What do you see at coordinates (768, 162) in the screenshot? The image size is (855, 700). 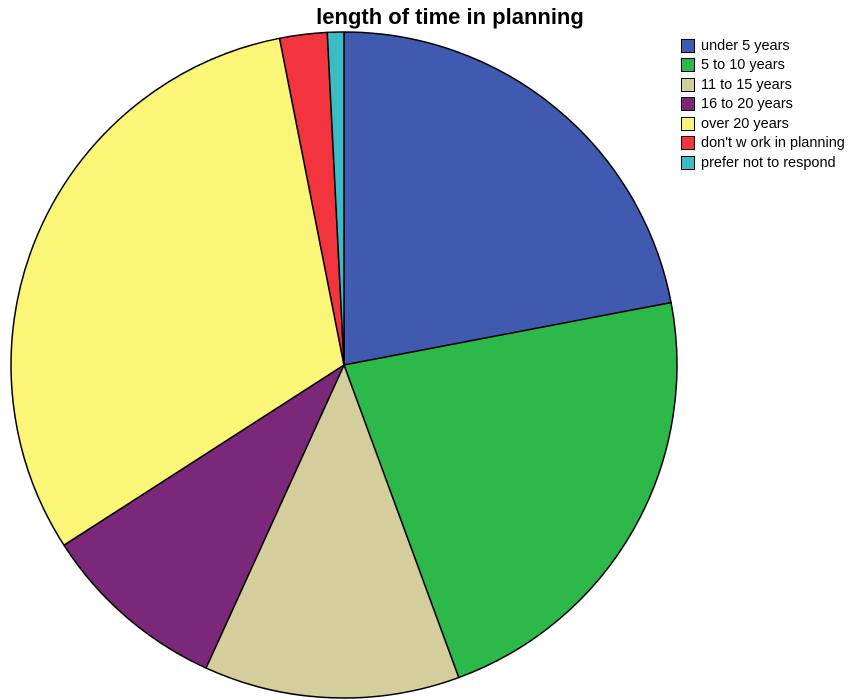 I see `legend-label: prefer not to respond` at bounding box center [768, 162].